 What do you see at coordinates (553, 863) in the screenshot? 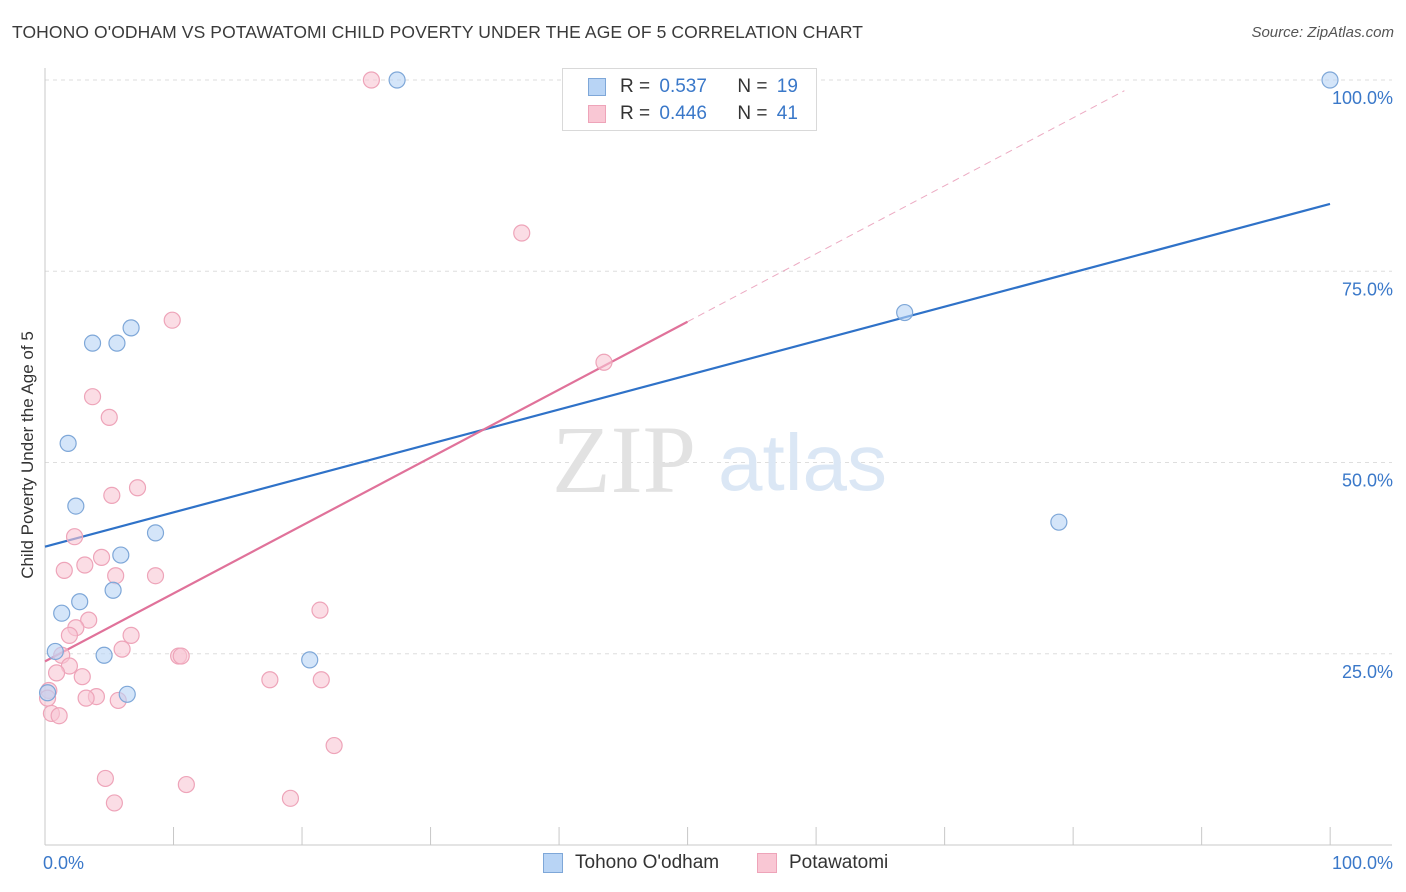
I see `tohono-legend-swatch` at bounding box center [553, 863].